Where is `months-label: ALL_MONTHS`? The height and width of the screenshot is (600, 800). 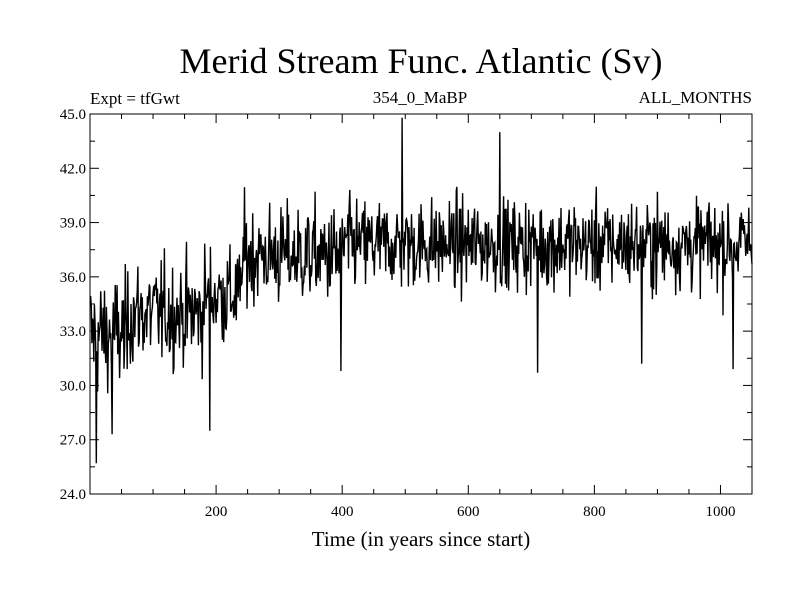 months-label: ALL_MONTHS is located at coordinates (695, 97).